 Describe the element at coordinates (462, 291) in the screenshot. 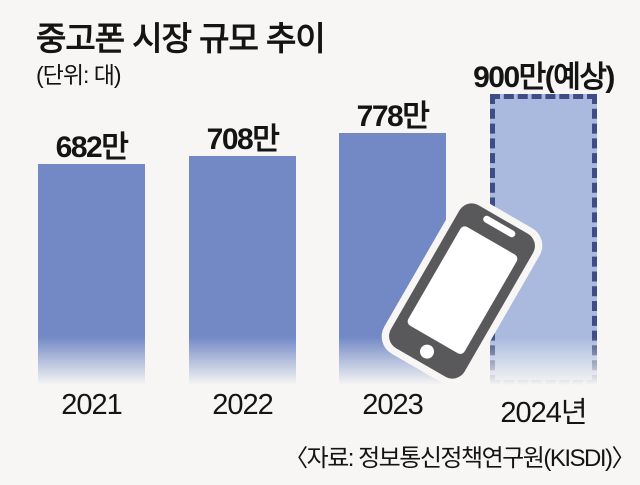

I see `smartphone-icon` at that location.